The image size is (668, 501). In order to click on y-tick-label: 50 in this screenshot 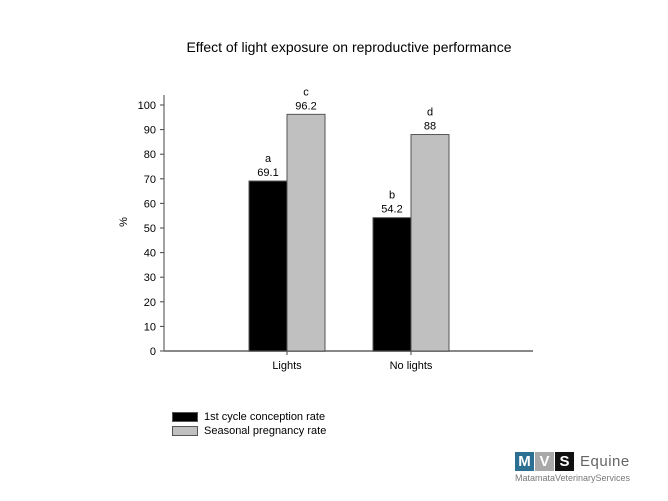, I will do `click(150, 229)`.